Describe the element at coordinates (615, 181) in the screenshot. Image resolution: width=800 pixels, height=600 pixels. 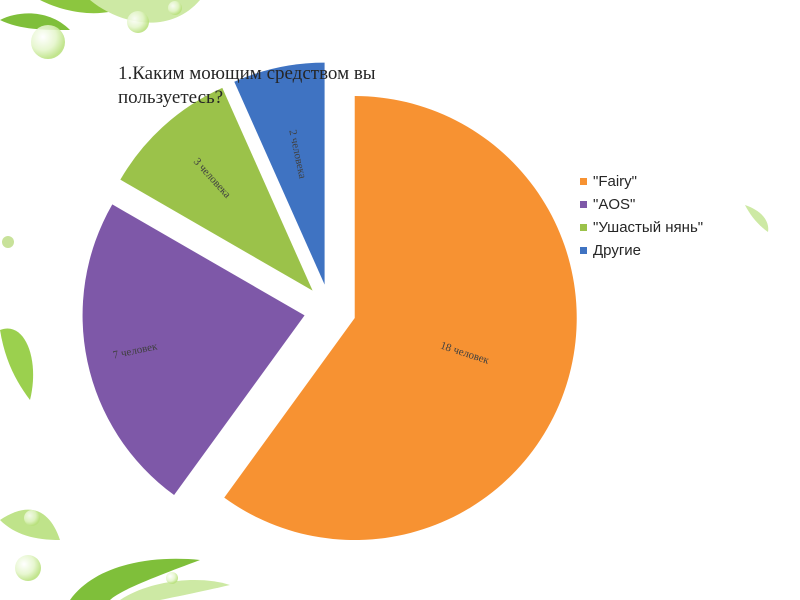
I see `legend-label: "Fairy"` at that location.